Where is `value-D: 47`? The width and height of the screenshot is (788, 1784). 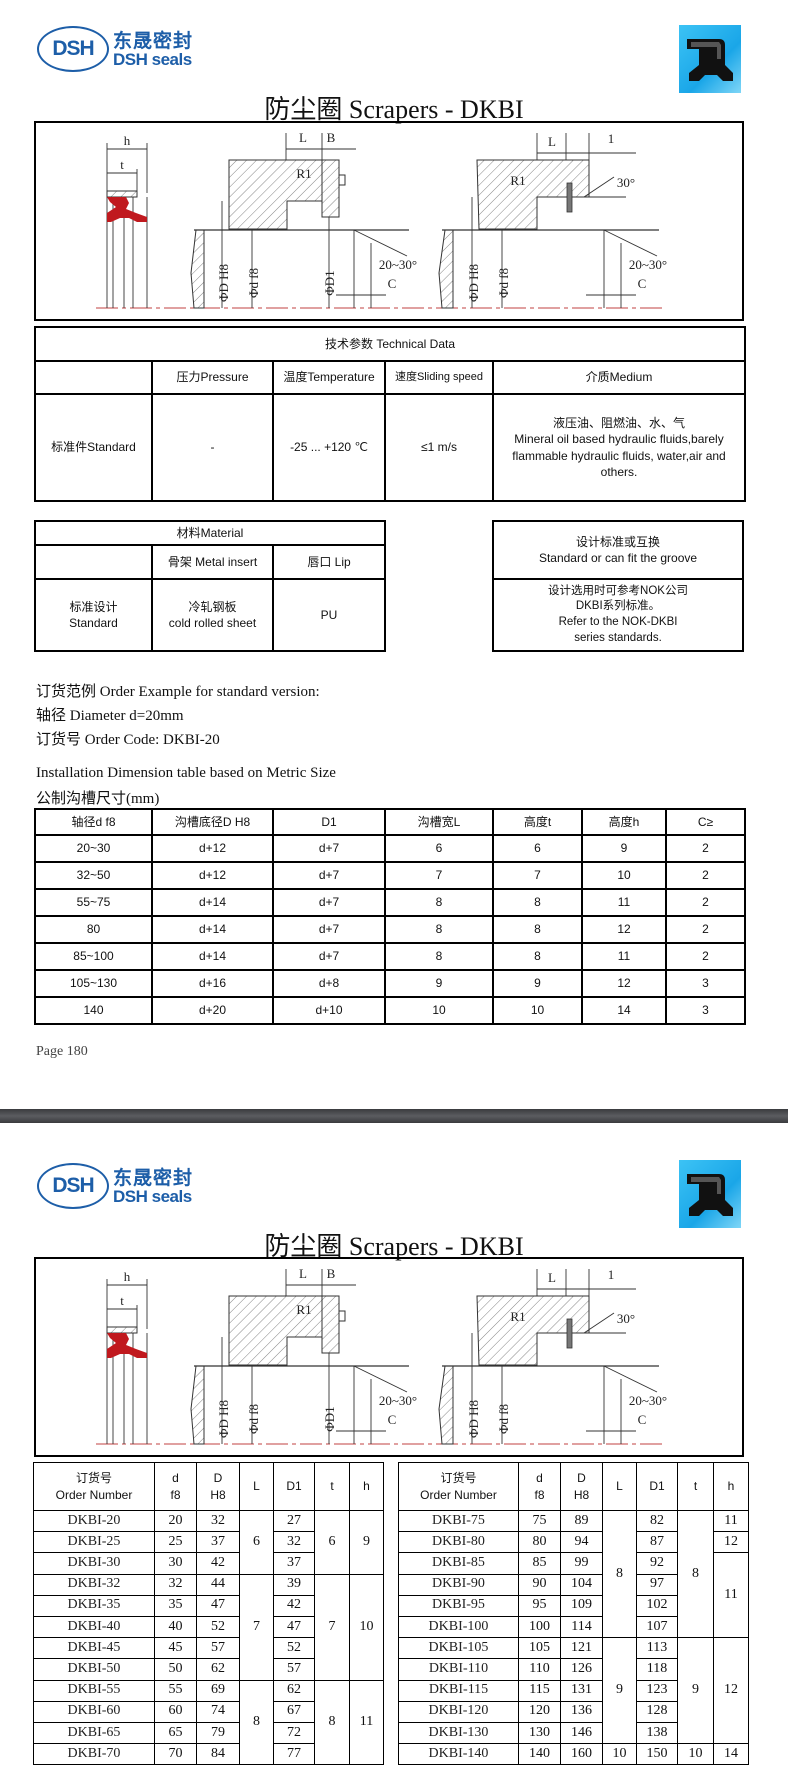
value-D: 47 is located at coordinates (218, 1605).